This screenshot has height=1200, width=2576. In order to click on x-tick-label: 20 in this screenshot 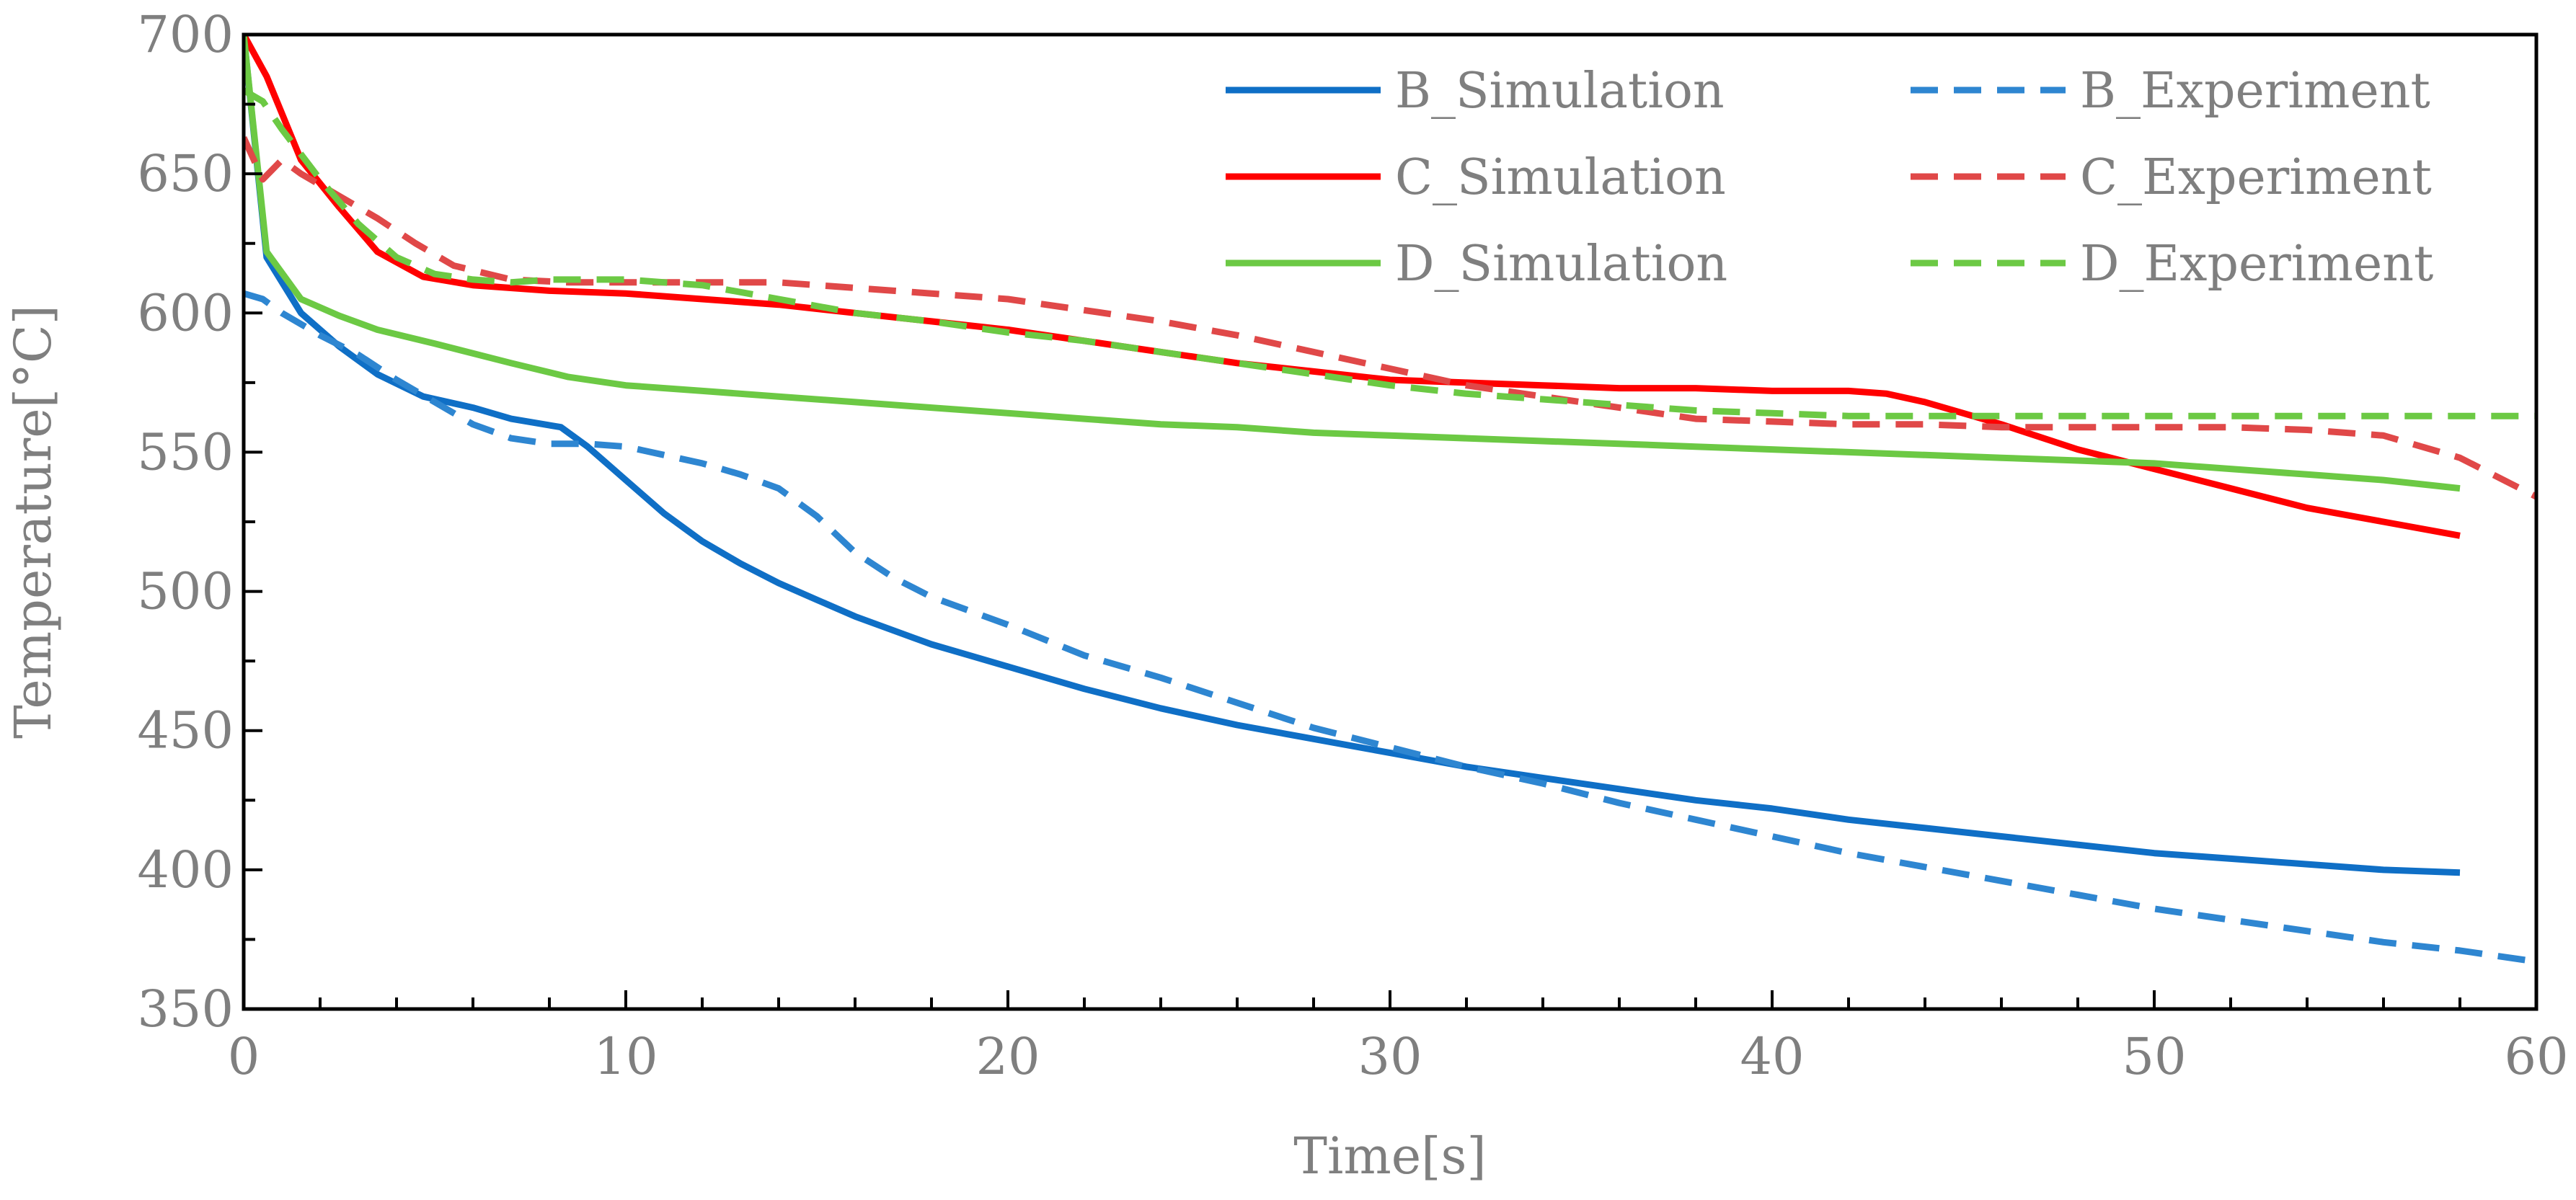, I will do `click(1007, 1056)`.